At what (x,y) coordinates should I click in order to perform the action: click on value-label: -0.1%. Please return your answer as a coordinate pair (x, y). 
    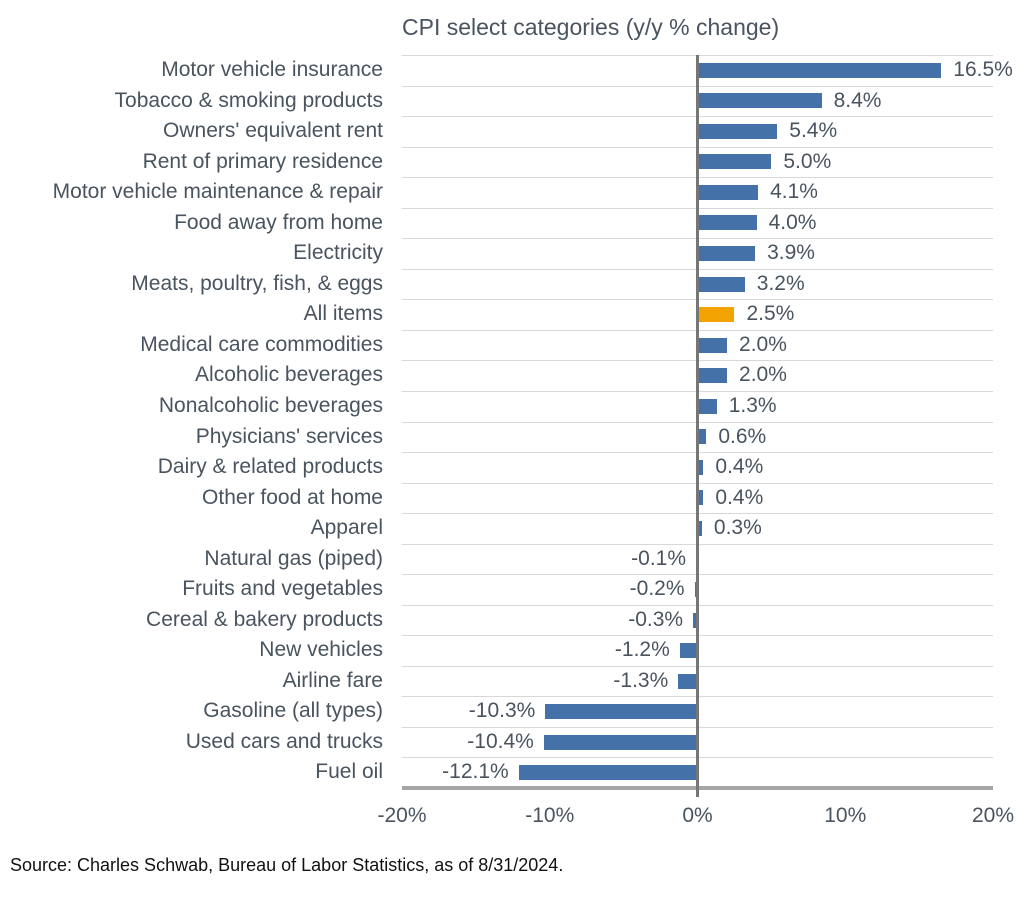
    Looking at the image, I should click on (658, 558).